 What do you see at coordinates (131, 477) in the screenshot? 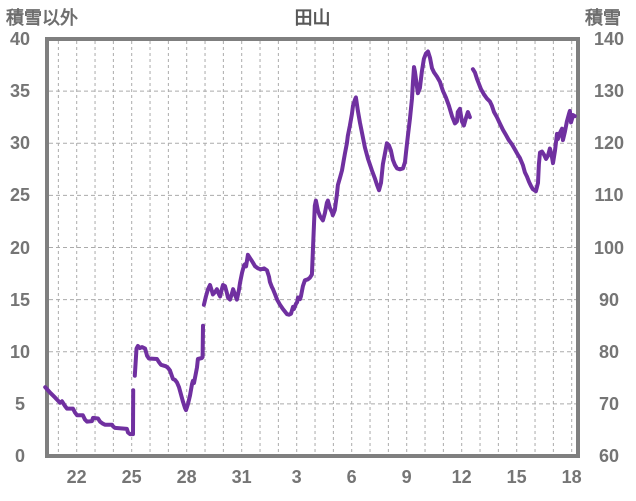
I see `x-tick: 25` at bounding box center [131, 477].